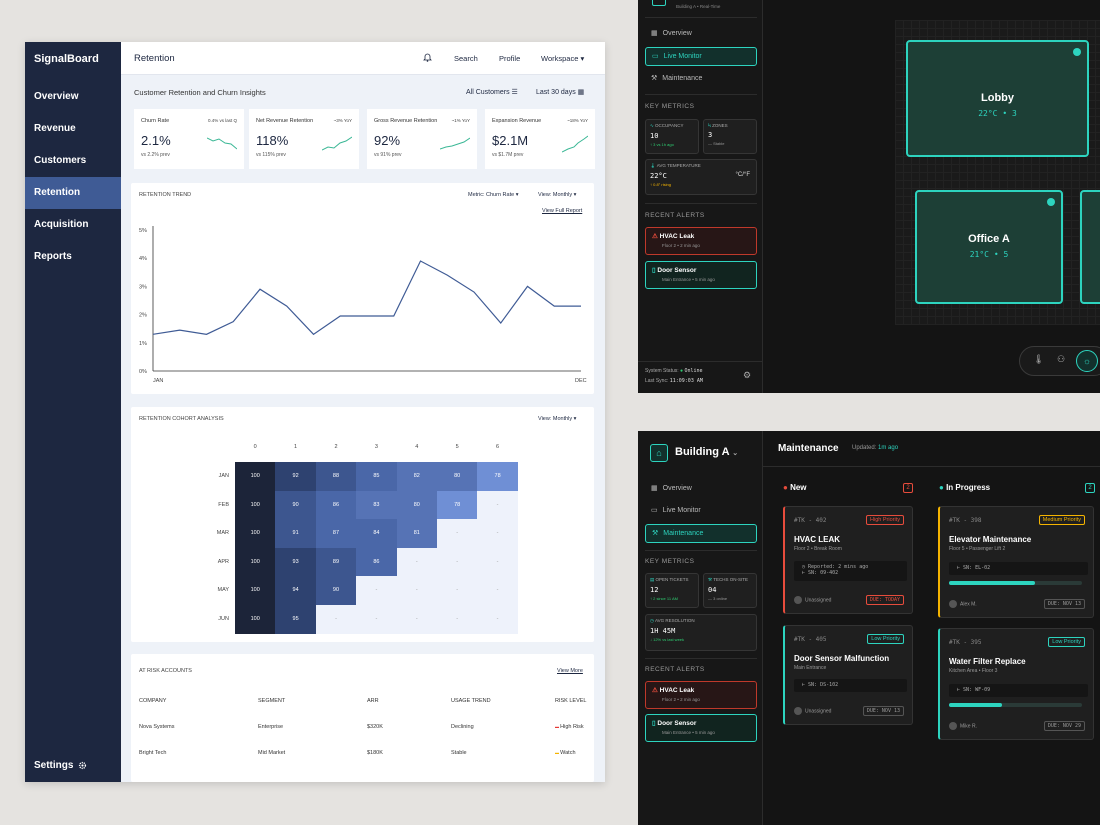 The height and width of the screenshot is (825, 1100). What do you see at coordinates (157, 727) in the screenshot?
I see `table-cell: Nova Systems` at bounding box center [157, 727].